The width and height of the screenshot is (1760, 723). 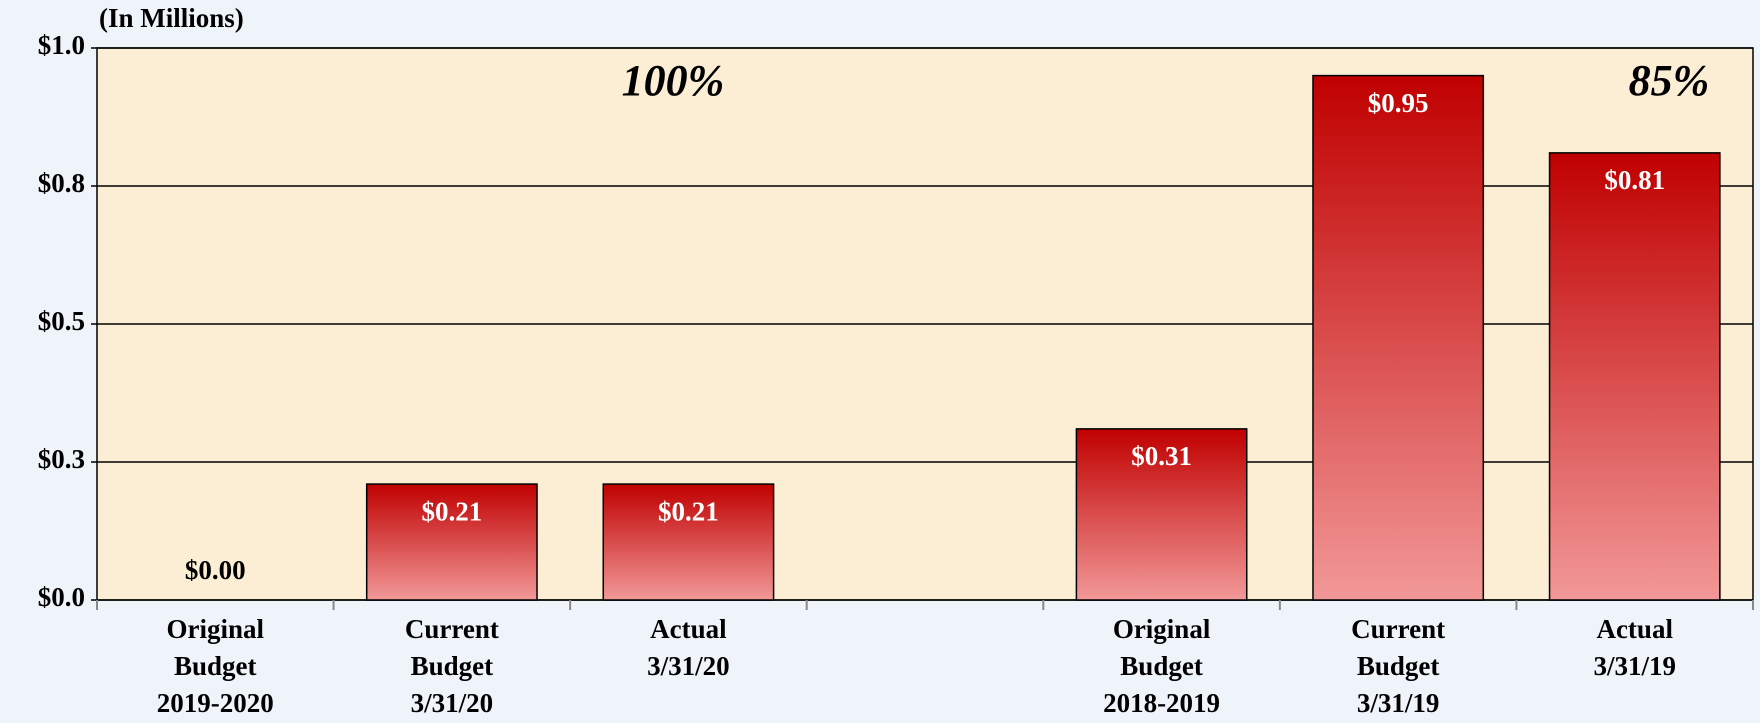 What do you see at coordinates (1634, 647) in the screenshot?
I see `x-tick-label: Actual 3/31/19` at bounding box center [1634, 647].